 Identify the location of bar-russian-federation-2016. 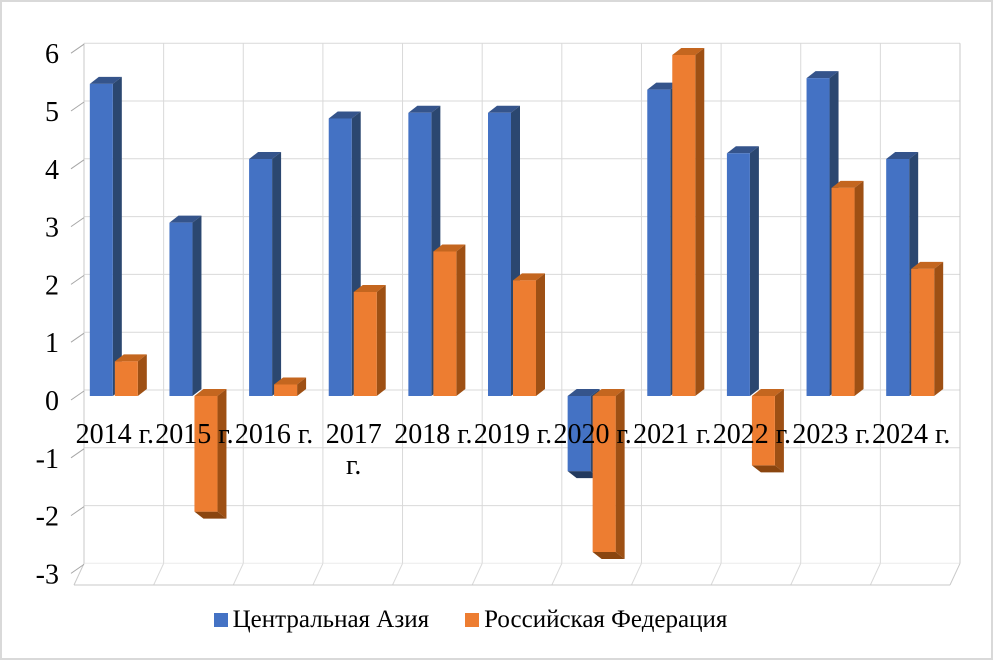
(290, 386).